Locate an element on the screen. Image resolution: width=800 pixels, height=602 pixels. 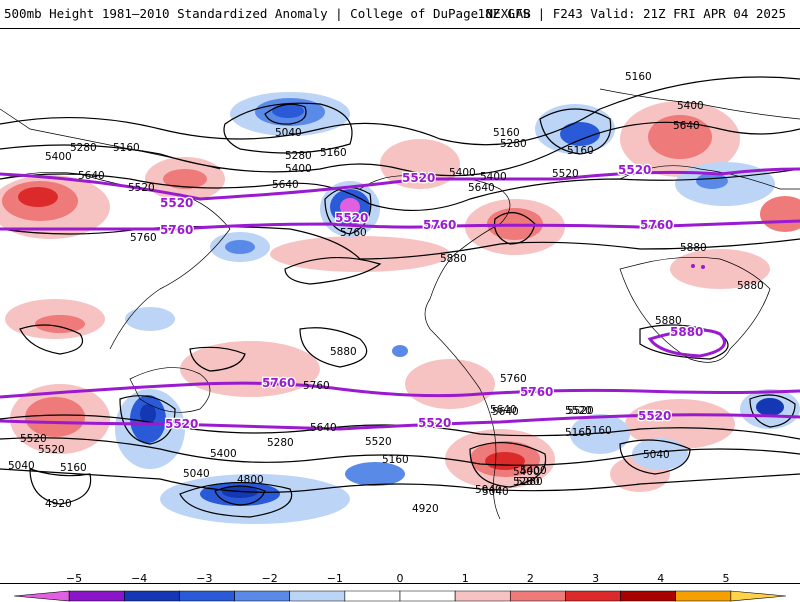
colorbar-tick-label: 3 is located at coordinates (596, 578).